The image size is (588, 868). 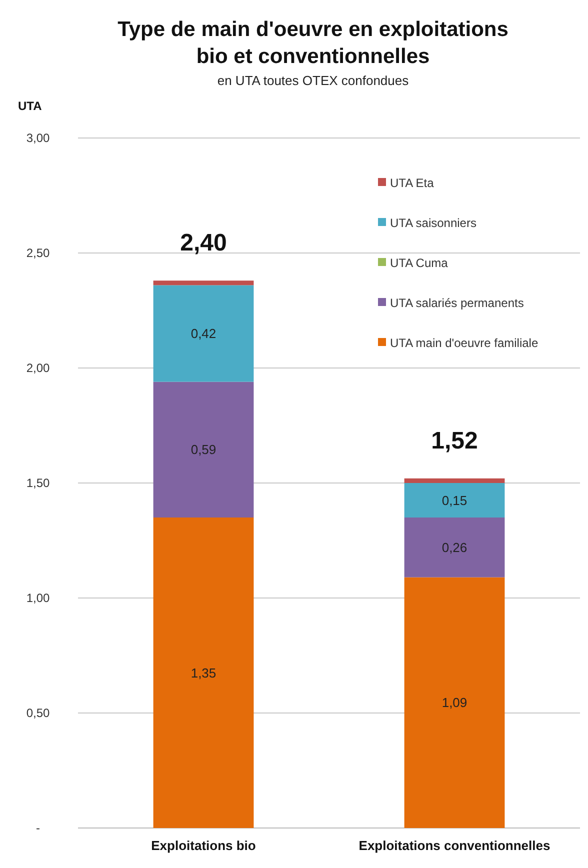 I want to click on y-tick-label: 1,00, so click(x=38, y=598).